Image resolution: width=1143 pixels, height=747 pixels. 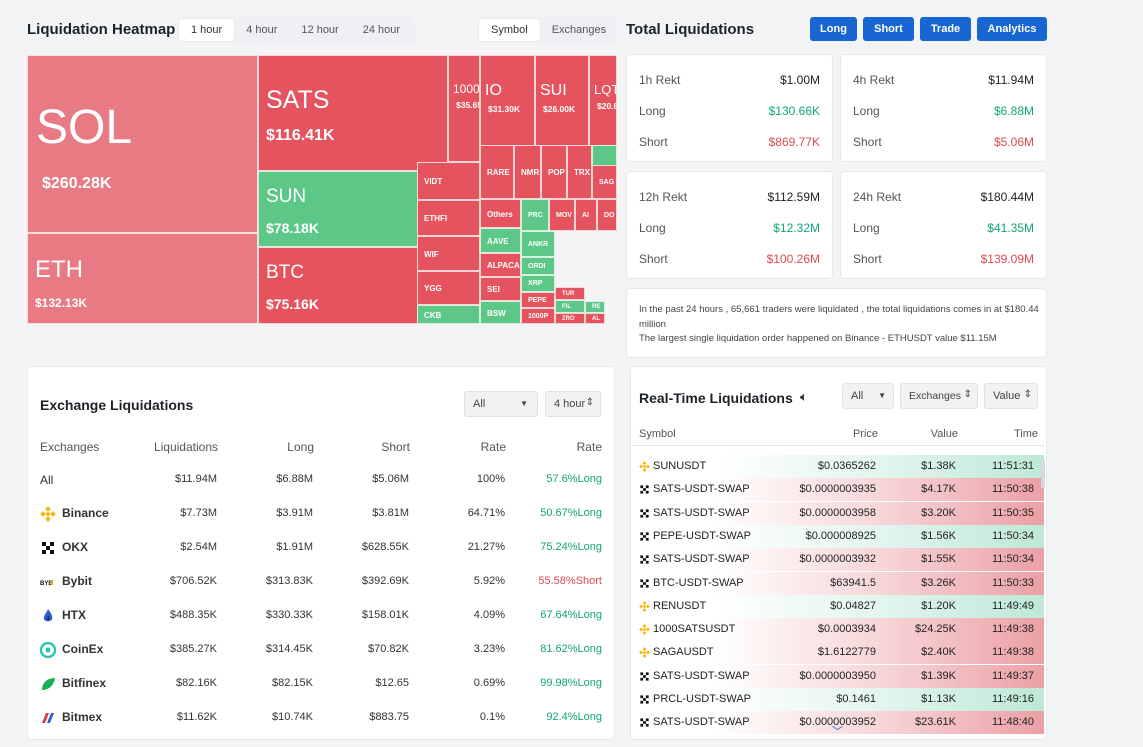 What do you see at coordinates (943, 259) in the screenshot?
I see `rekt-row: Short $139.09M` at bounding box center [943, 259].